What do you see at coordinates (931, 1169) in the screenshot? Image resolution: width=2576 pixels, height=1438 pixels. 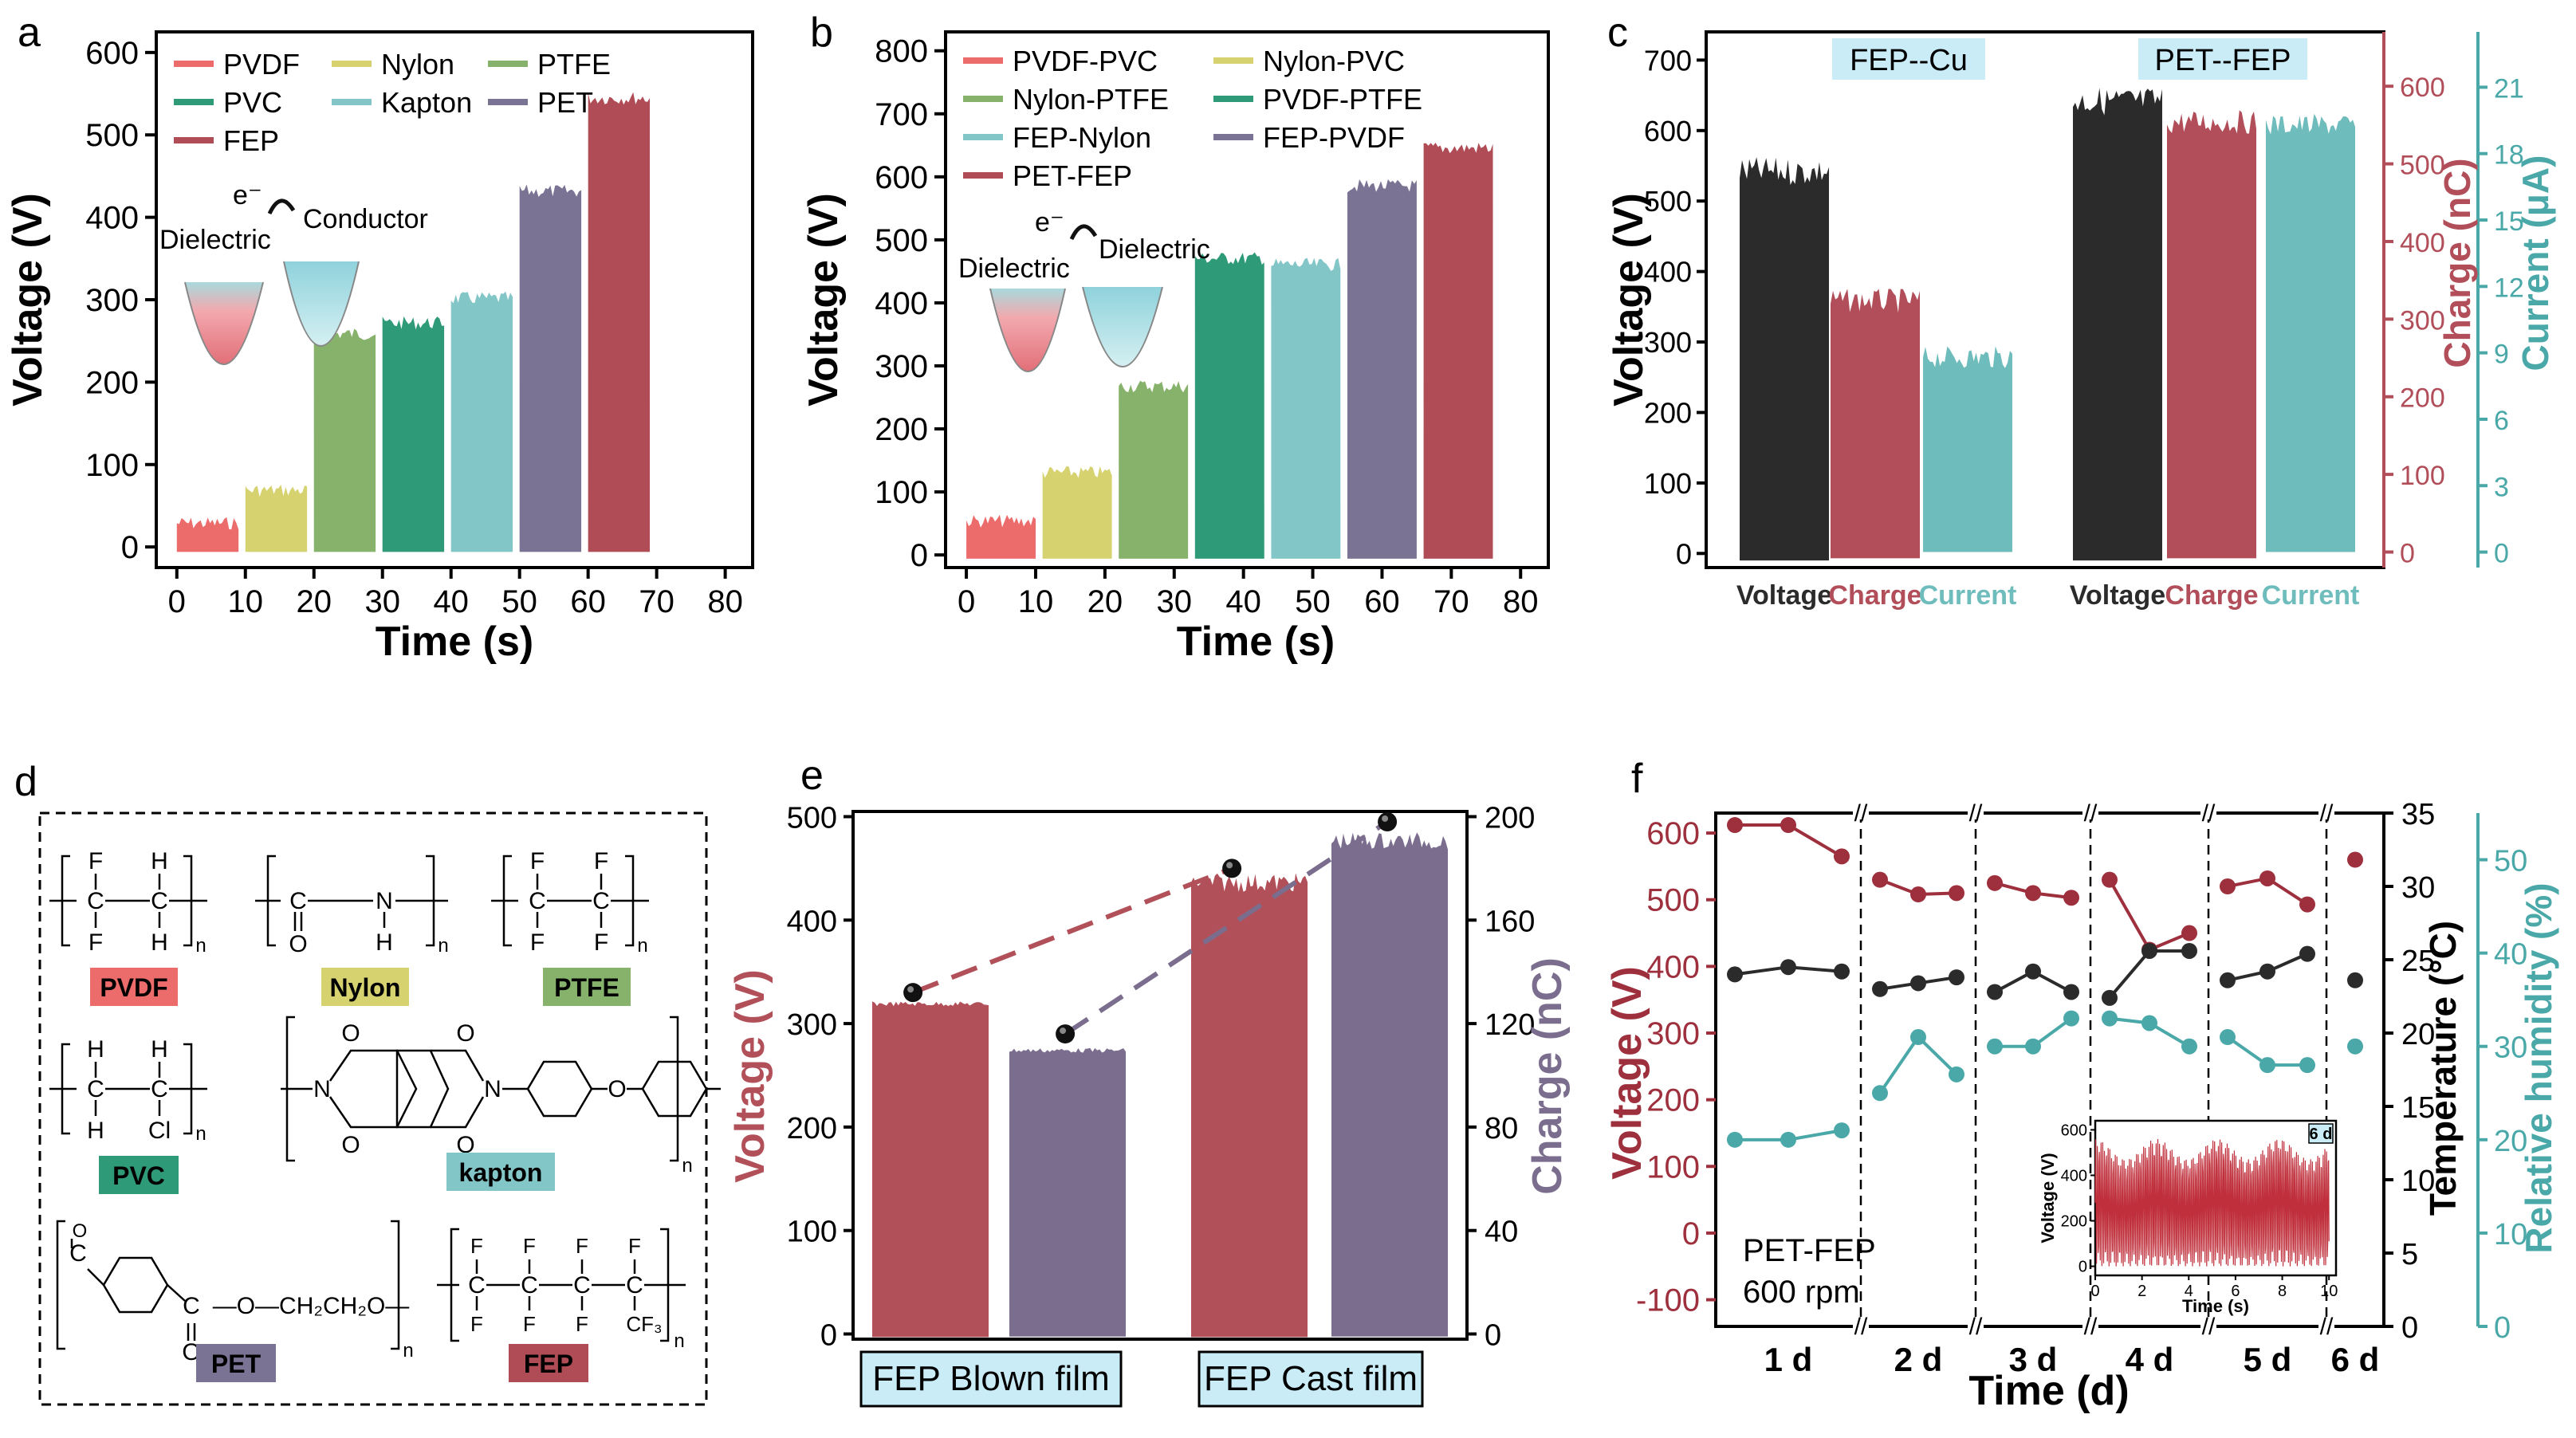 I see `bar-voltage` at bounding box center [931, 1169].